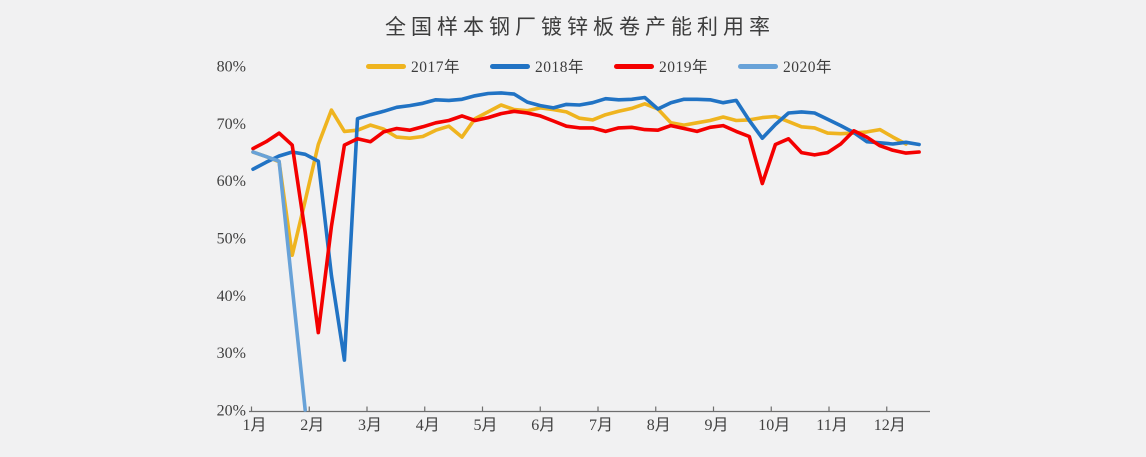  Describe the element at coordinates (370, 425) in the screenshot. I see `x-axis-label: 3月` at that location.